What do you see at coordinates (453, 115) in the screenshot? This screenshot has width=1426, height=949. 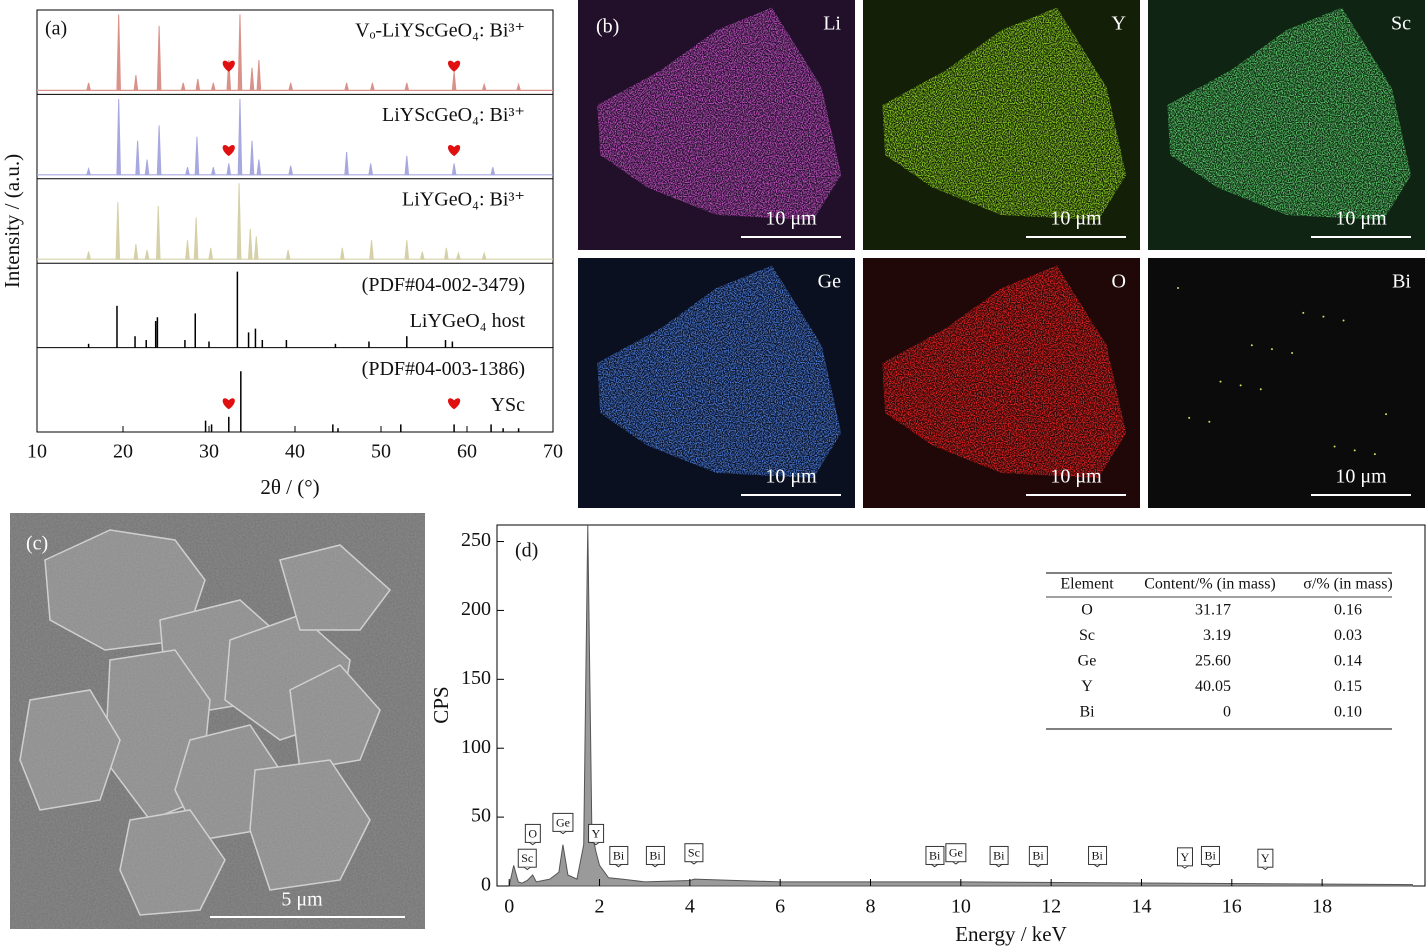 I see `legend-label: LiYScGeO₄: Bi³⁺` at bounding box center [453, 115].